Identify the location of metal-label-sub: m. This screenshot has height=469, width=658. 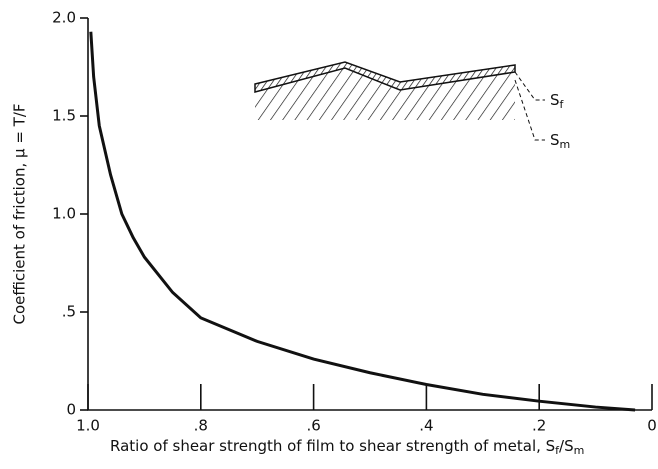
(565, 144).